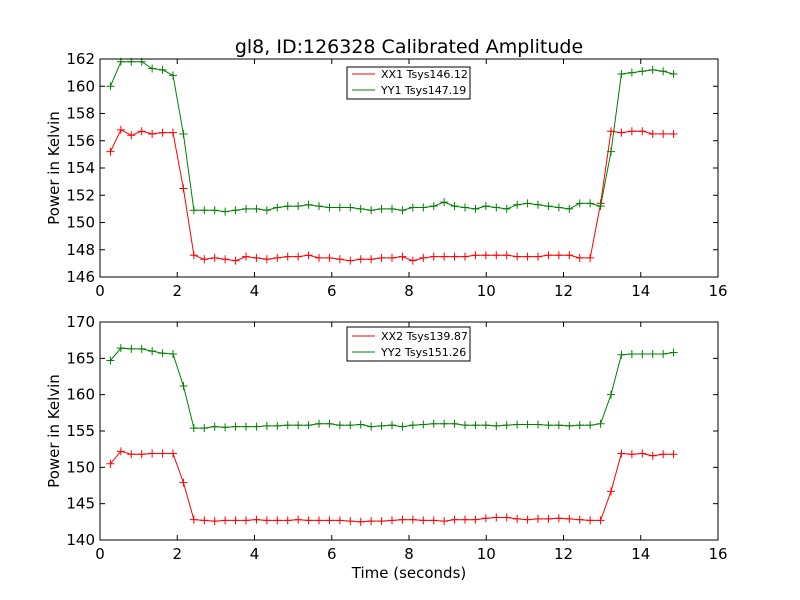 The height and width of the screenshot is (600, 800). Describe the element at coordinates (563, 291) in the screenshot. I see `x-tick-label: 12` at that location.